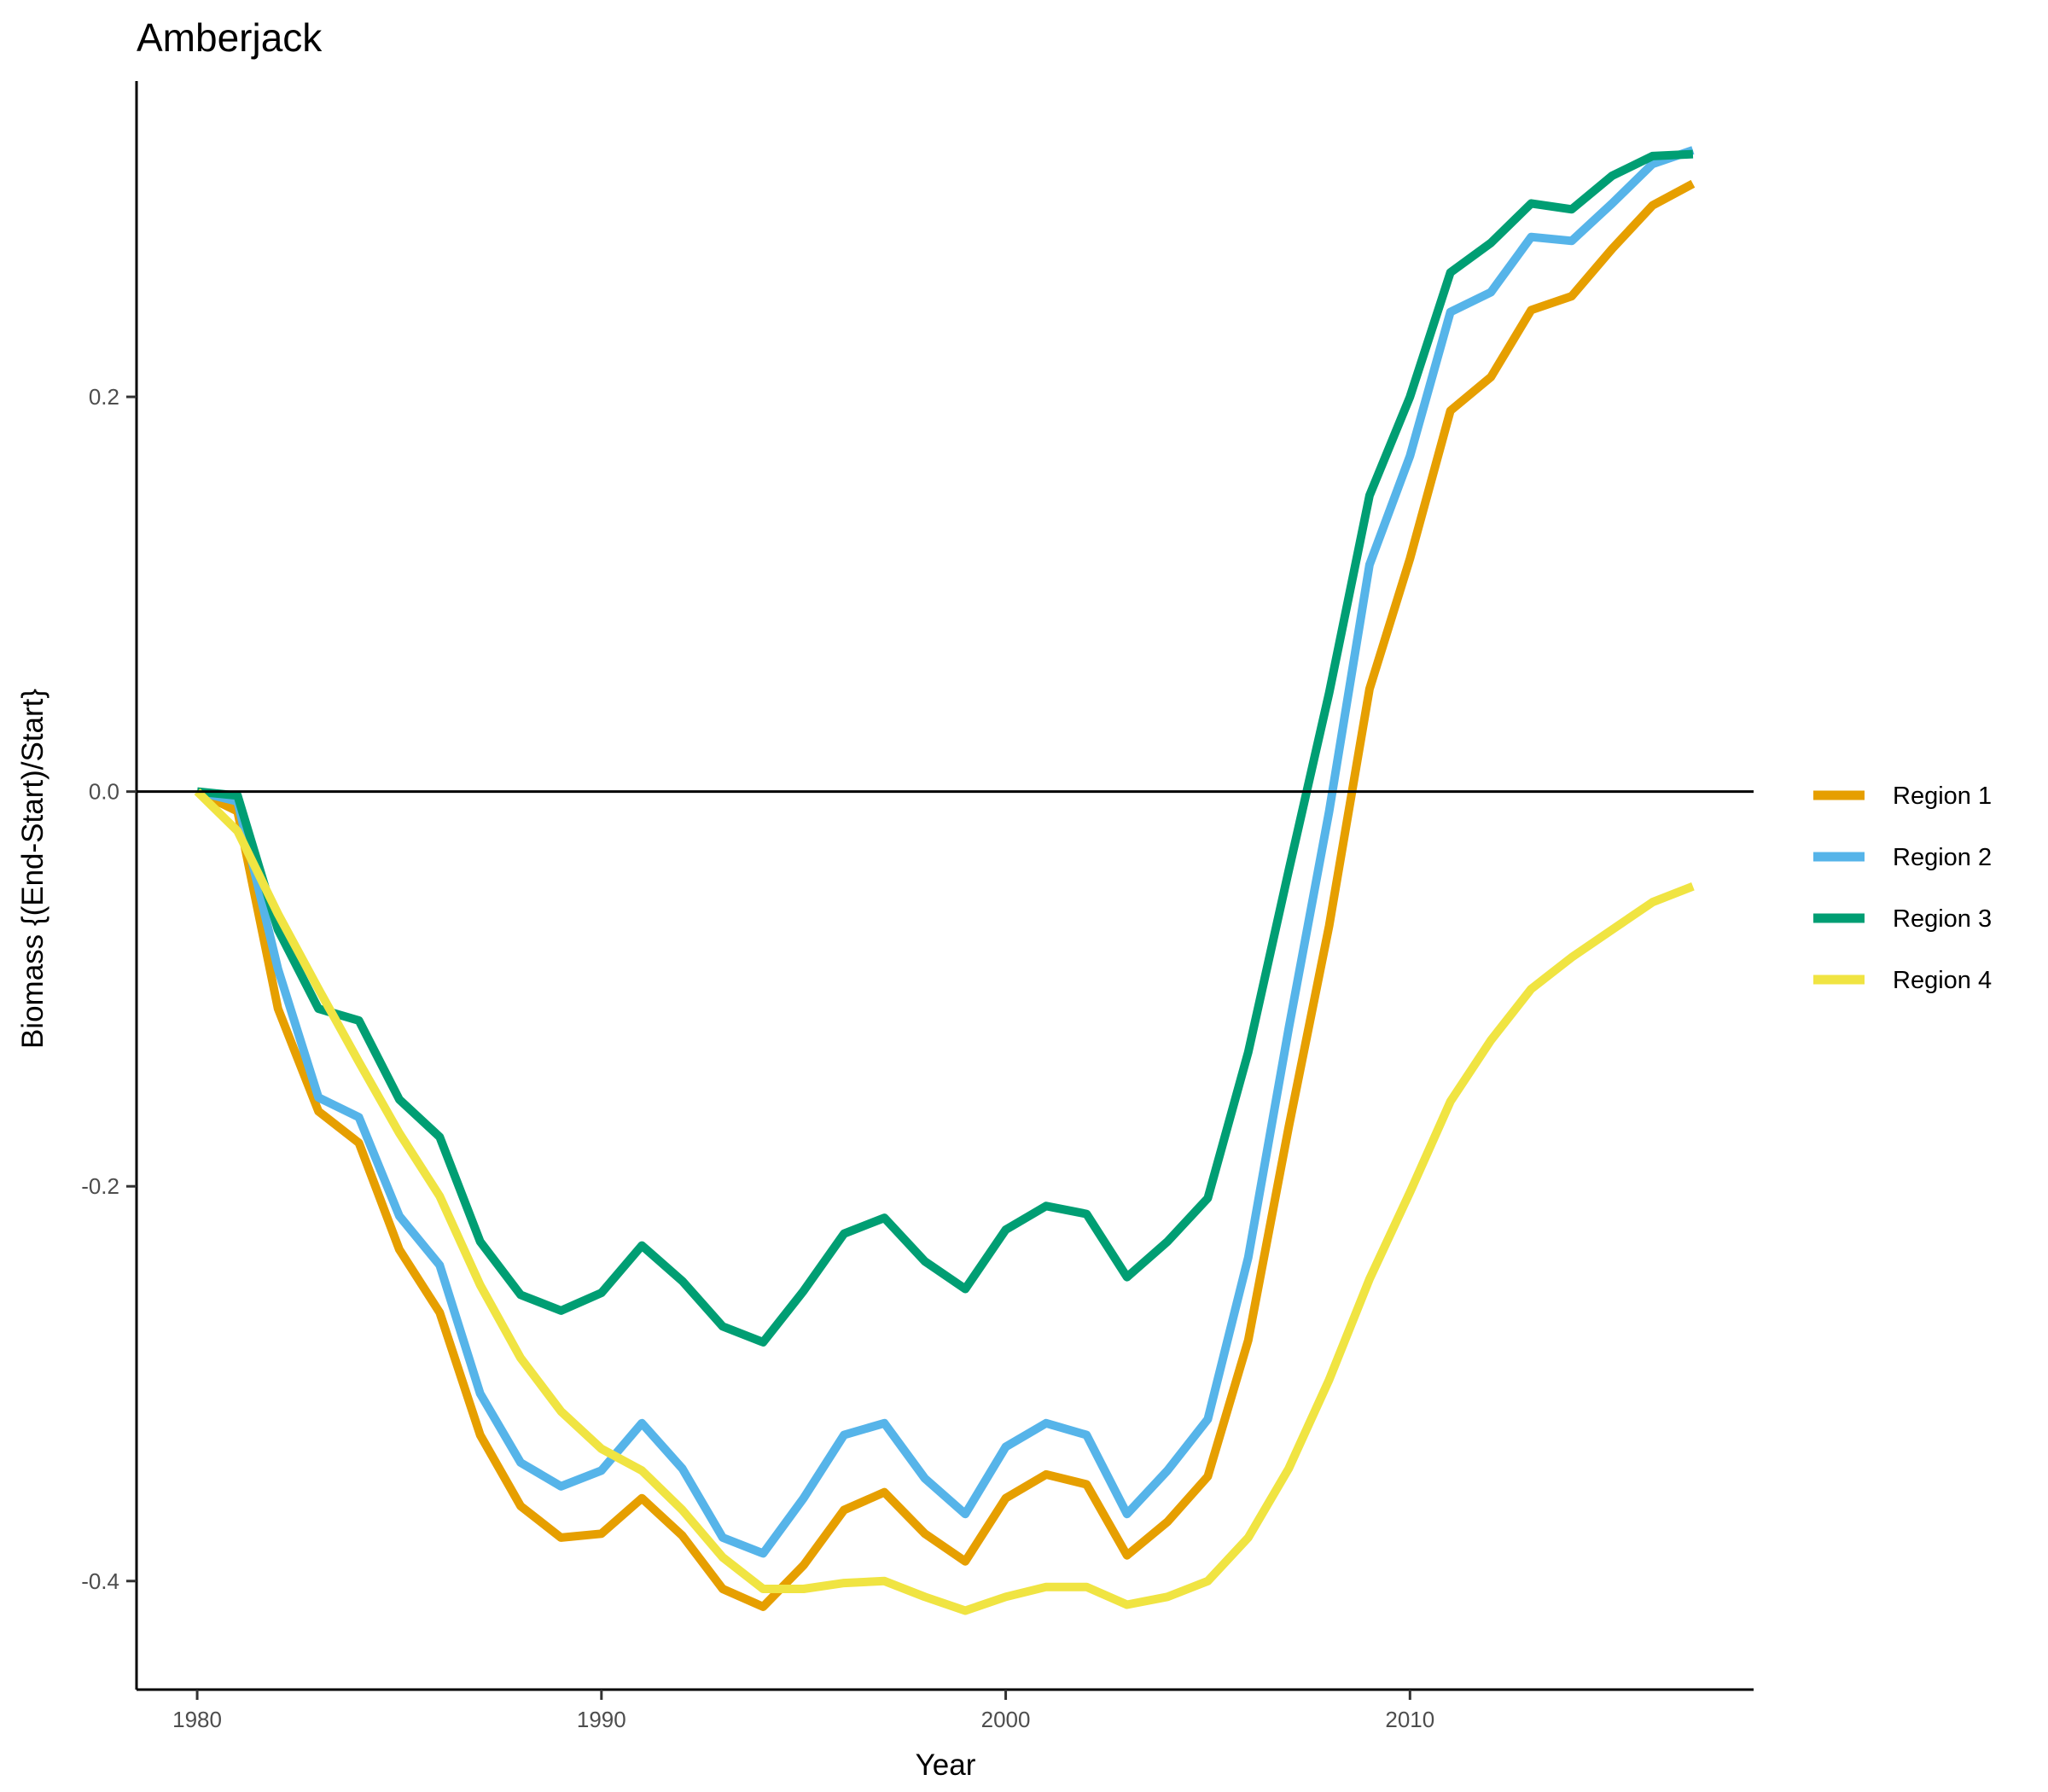 This screenshot has width=2048, height=1792. Describe the element at coordinates (100, 1581) in the screenshot. I see `y-tick-label: -0.4` at that location.